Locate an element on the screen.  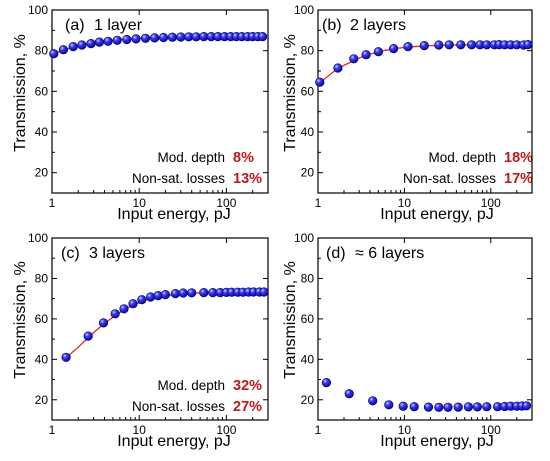
panel-d-ytick-label: 60 is located at coordinates (308, 319).